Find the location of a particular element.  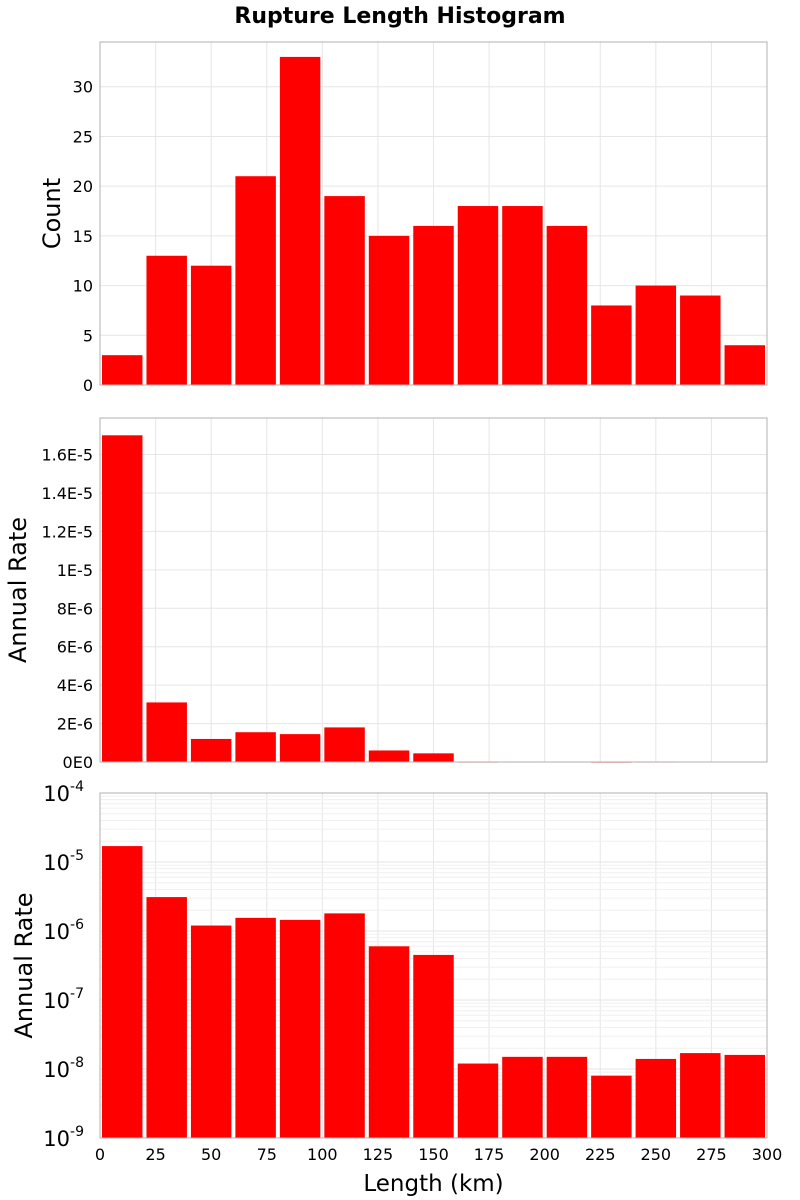

y-tick-label: 10⁻⁷ is located at coordinates (63, 999).